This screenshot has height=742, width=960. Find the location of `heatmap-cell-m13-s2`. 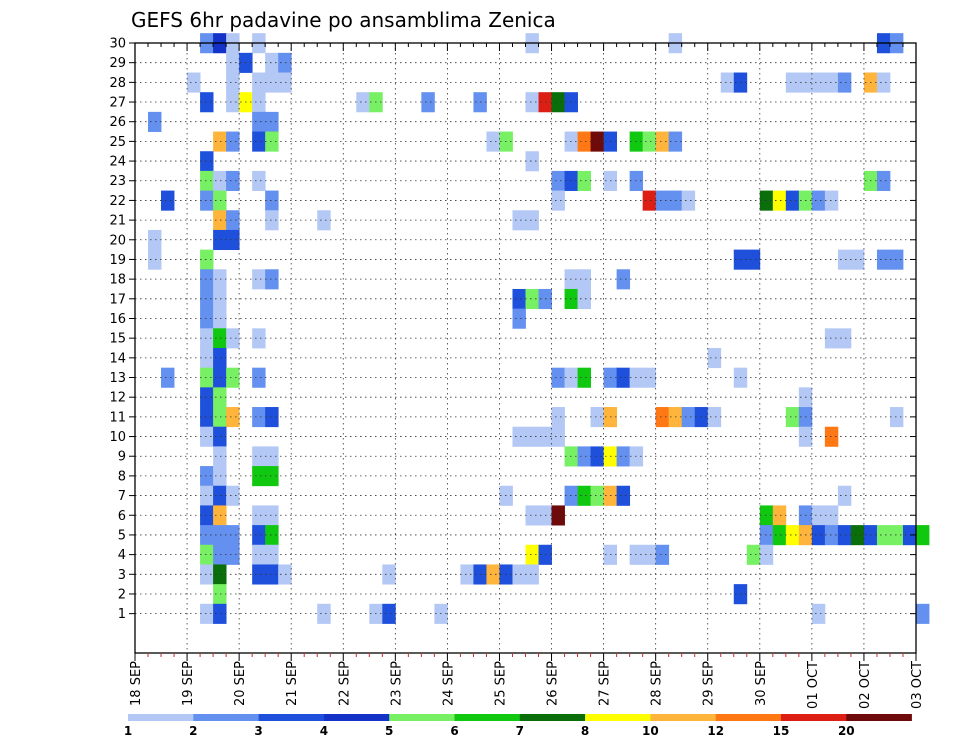

heatmap-cell-m13-s2 is located at coordinates (168, 377).